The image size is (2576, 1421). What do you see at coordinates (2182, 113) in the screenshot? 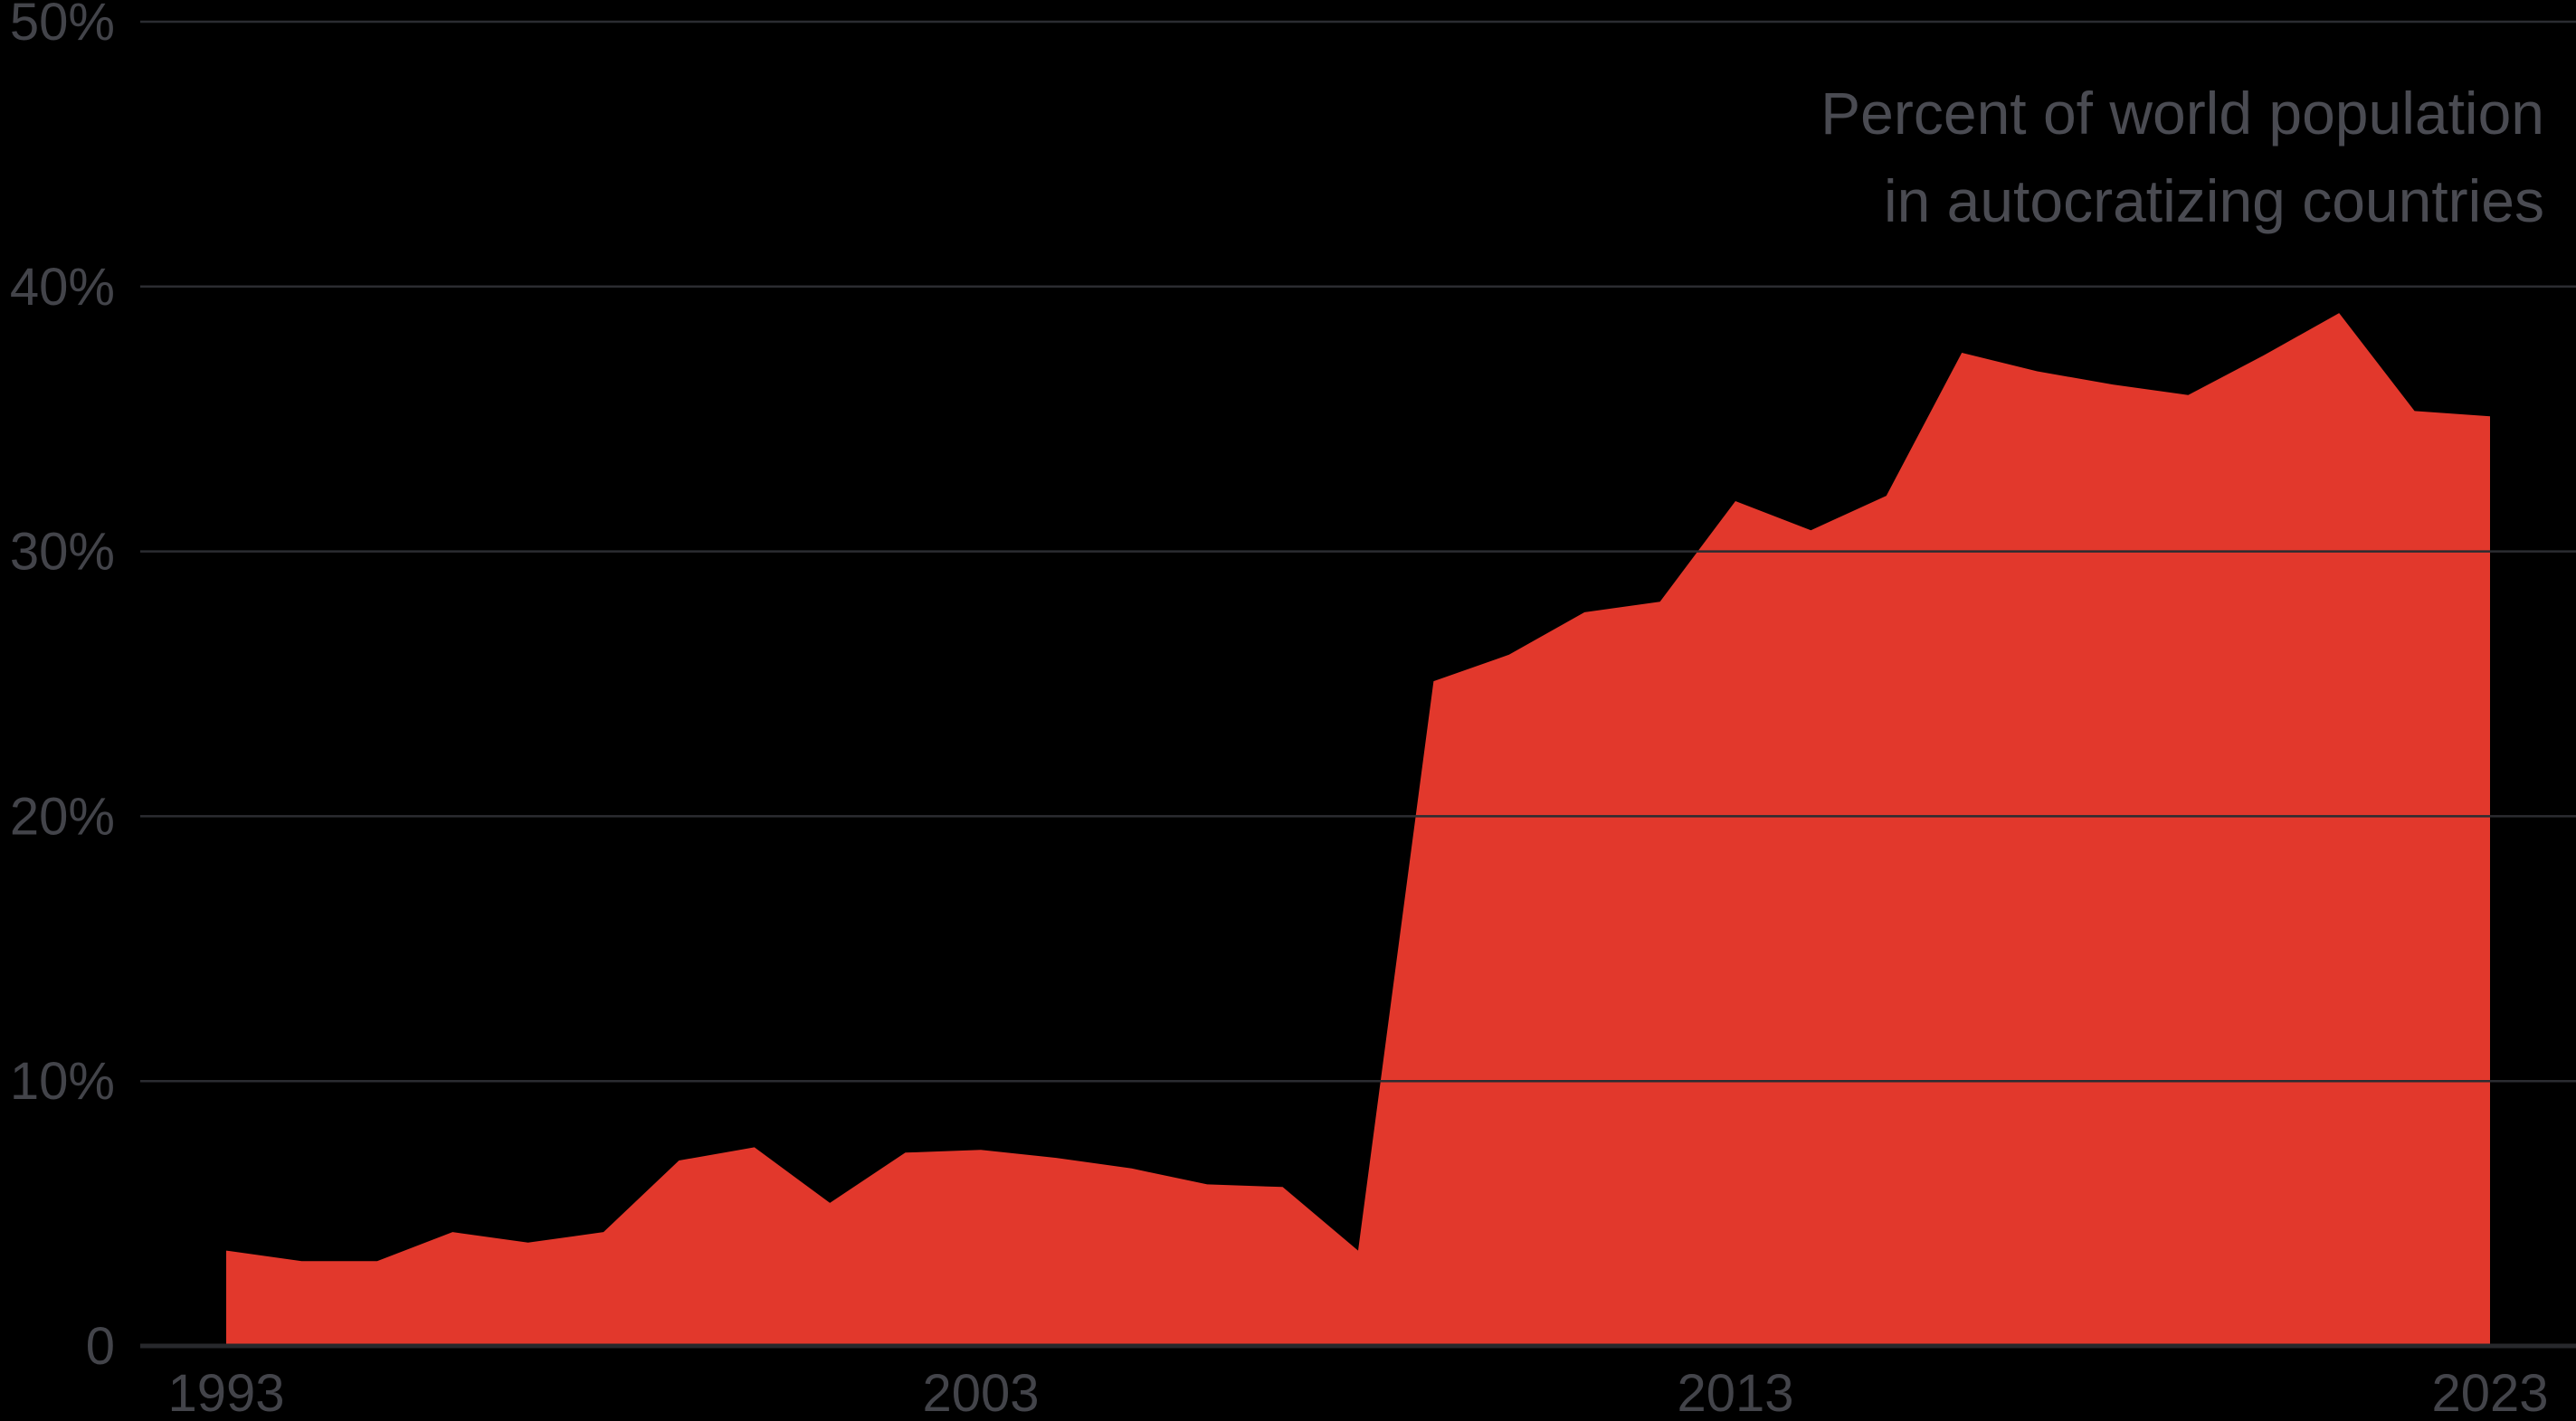
I see `chart-title-line-1: Percent of world population` at bounding box center [2182, 113].